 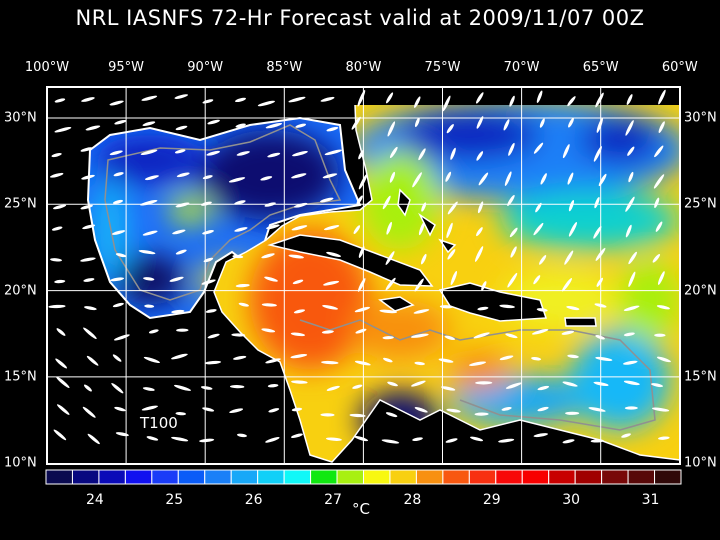 I want to click on colorbar-label: 26, so click(x=253, y=500).